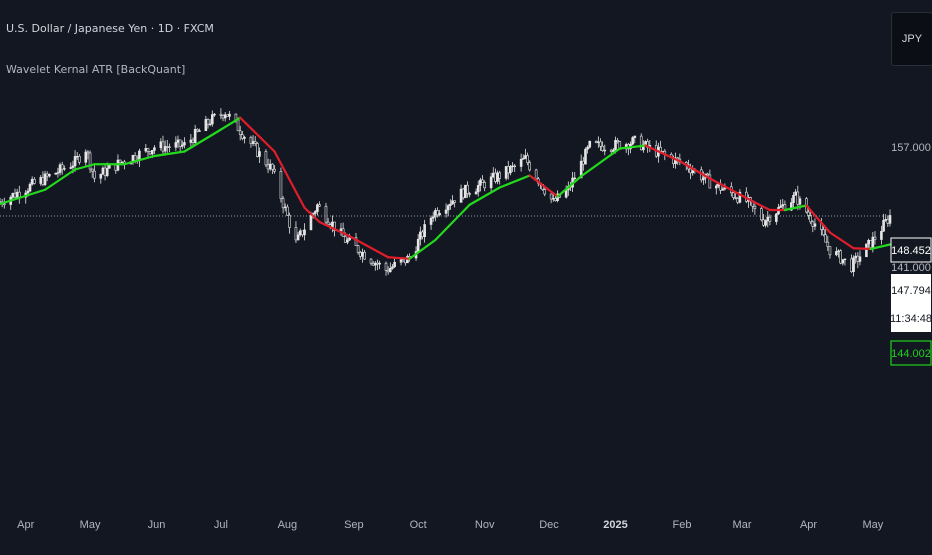 This screenshot has width=932, height=555. What do you see at coordinates (681, 525) in the screenshot?
I see `time-tick-label: Feb` at bounding box center [681, 525].